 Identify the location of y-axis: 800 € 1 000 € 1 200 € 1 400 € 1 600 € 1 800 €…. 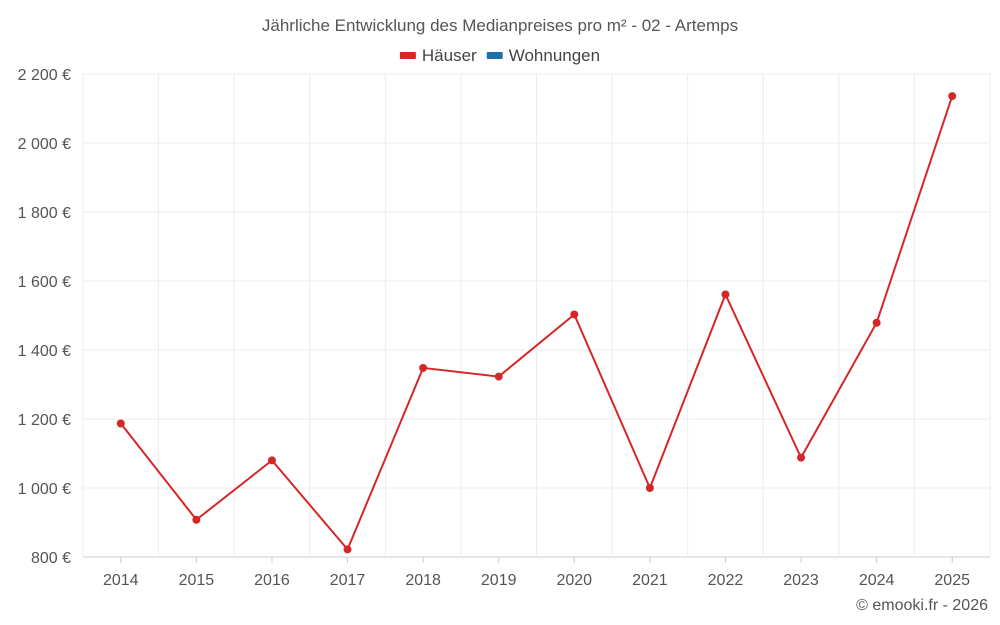
(44, 317).